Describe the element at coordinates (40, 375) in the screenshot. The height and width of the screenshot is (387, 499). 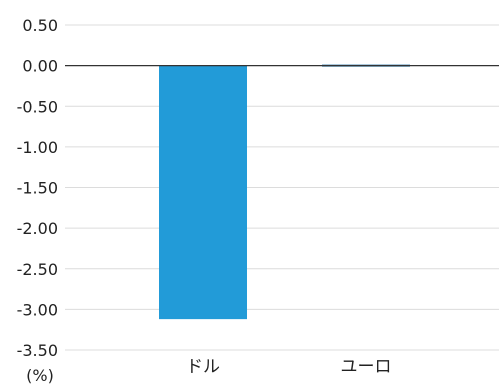
I see `y-axis-unit-label: (%)` at that location.